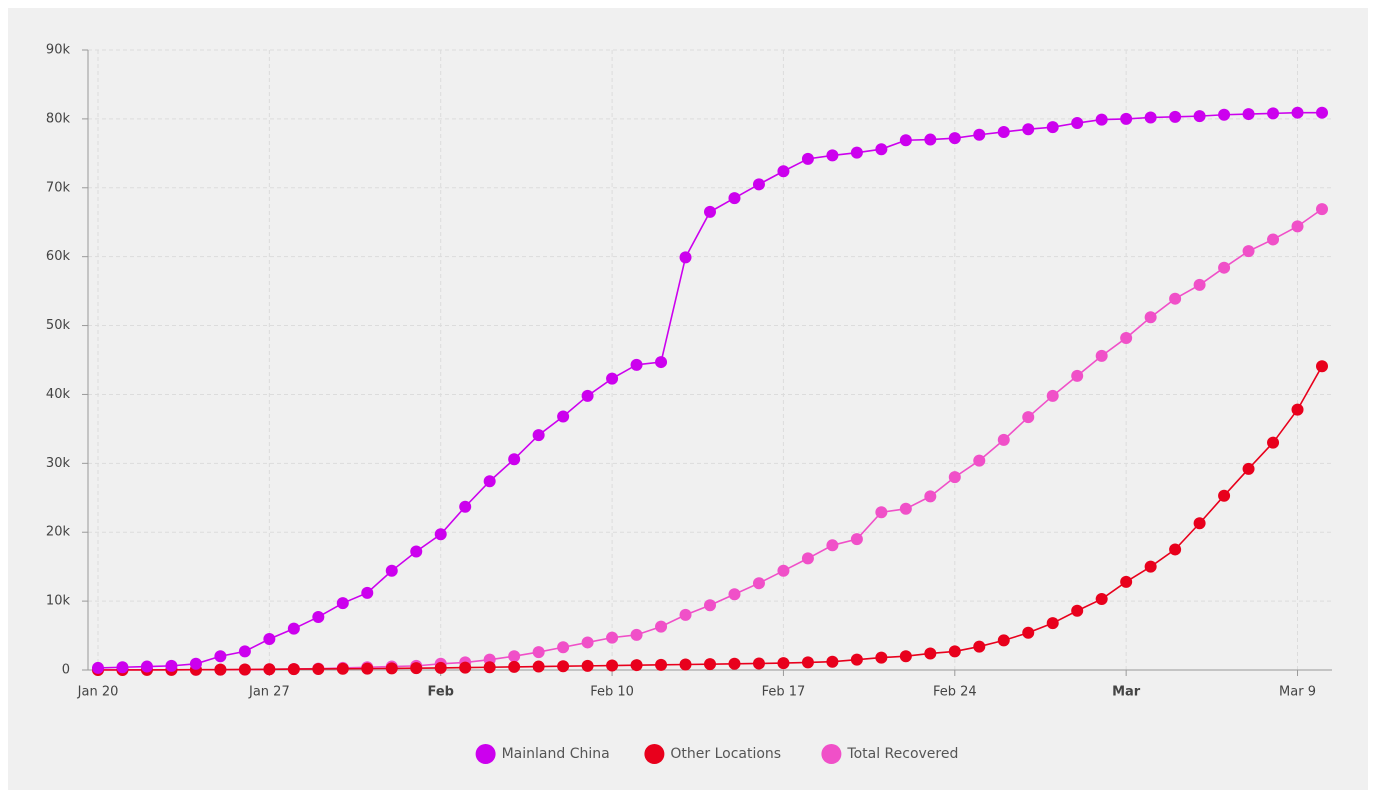  Describe the element at coordinates (556, 754) in the screenshot. I see `legend-label: Mainland China` at that location.